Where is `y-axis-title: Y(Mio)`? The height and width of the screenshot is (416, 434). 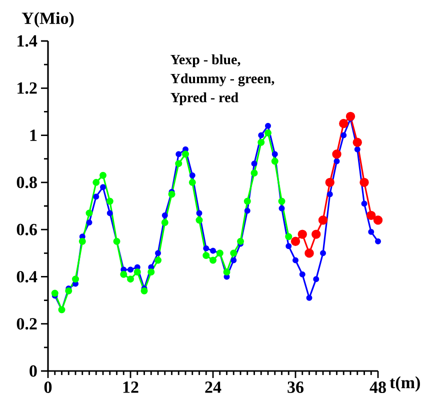 y-axis-title: Y(Mio) is located at coordinates (48, 20).